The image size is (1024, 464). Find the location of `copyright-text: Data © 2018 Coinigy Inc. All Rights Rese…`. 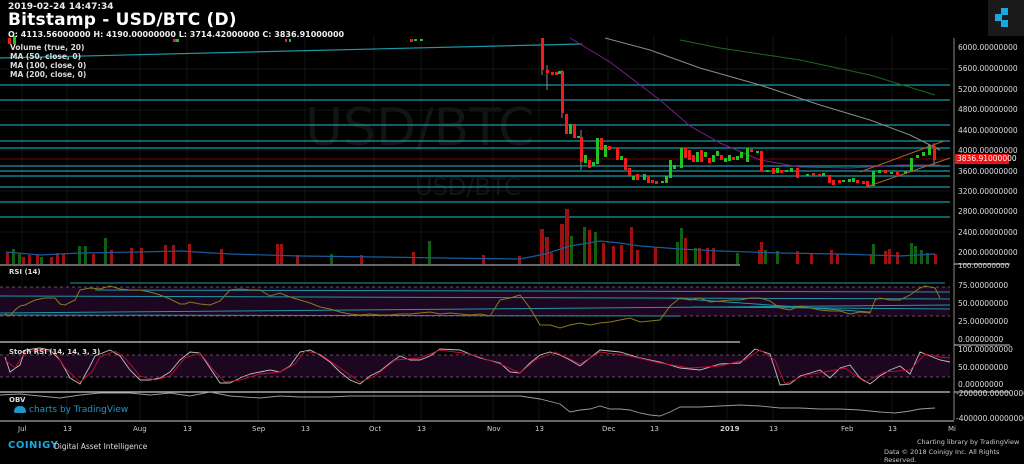

copyright-text: Data © 2018 Coinigy Inc. All Rights Rese… is located at coordinates (942, 456).